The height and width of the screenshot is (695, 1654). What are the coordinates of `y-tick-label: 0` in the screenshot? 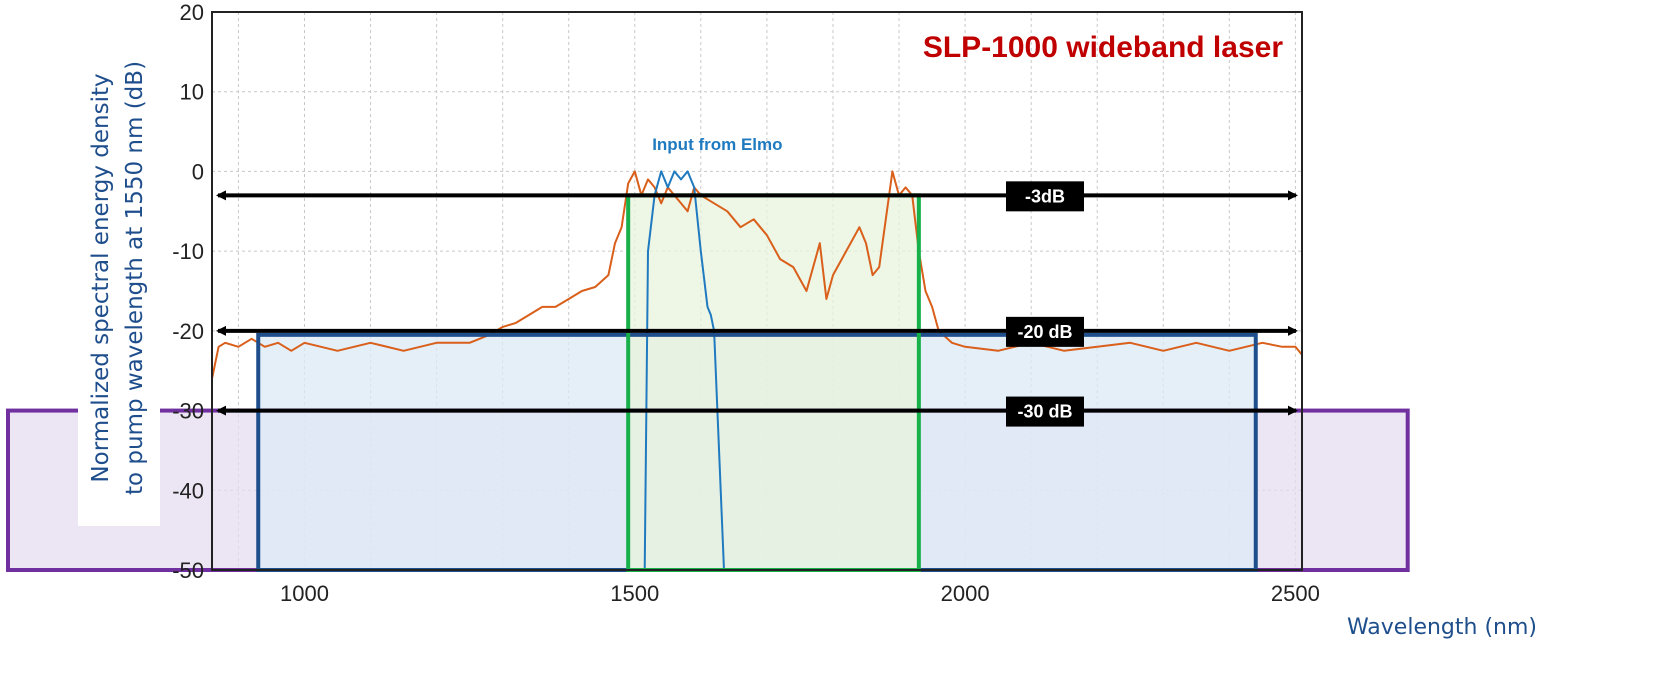 It's located at (198, 171).